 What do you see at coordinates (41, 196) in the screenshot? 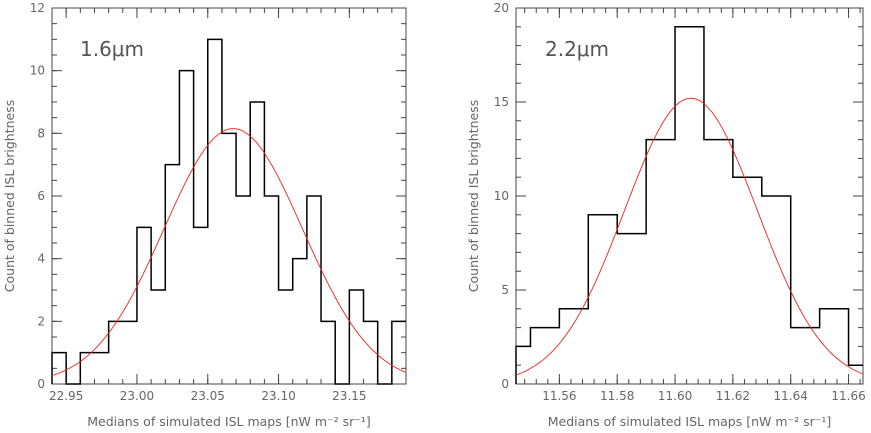
I see `y-tick-label: 6` at bounding box center [41, 196].